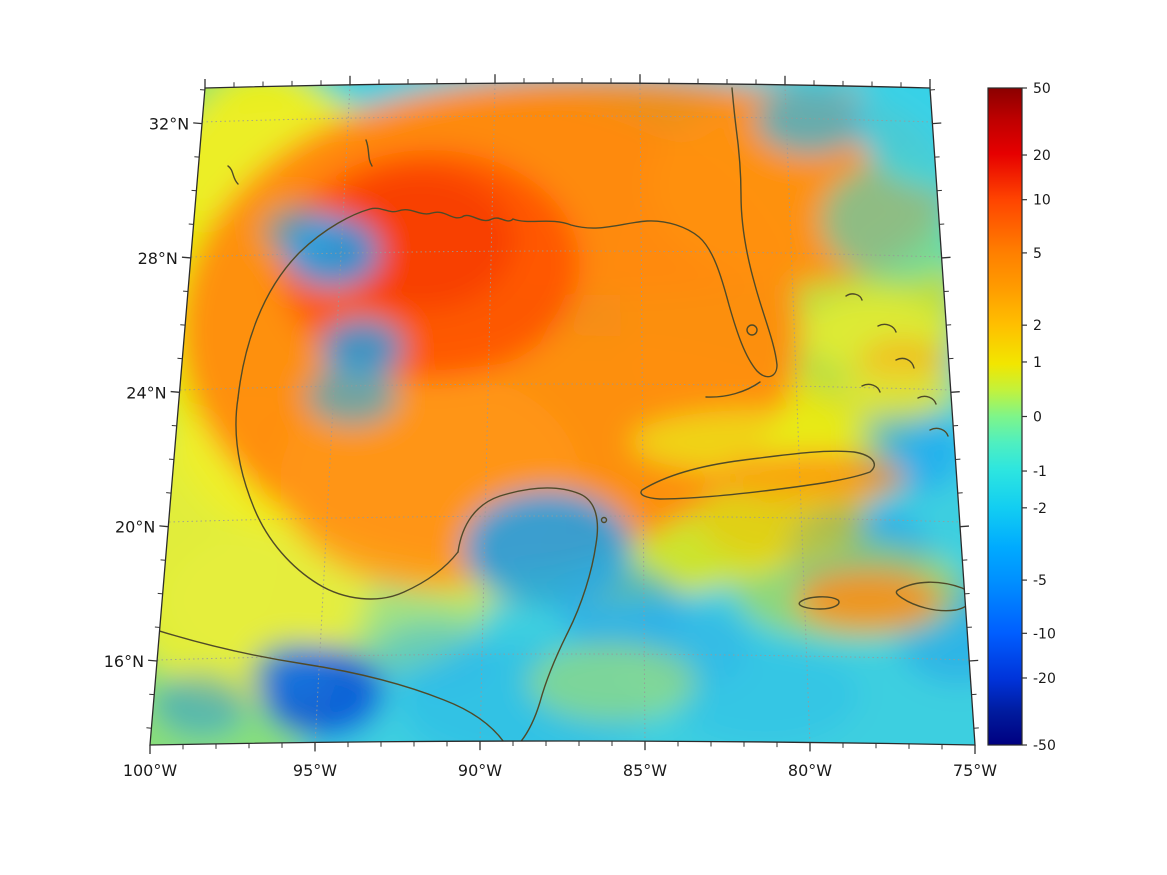  I want to click on lon-tick-label: 80°W, so click(810, 770).